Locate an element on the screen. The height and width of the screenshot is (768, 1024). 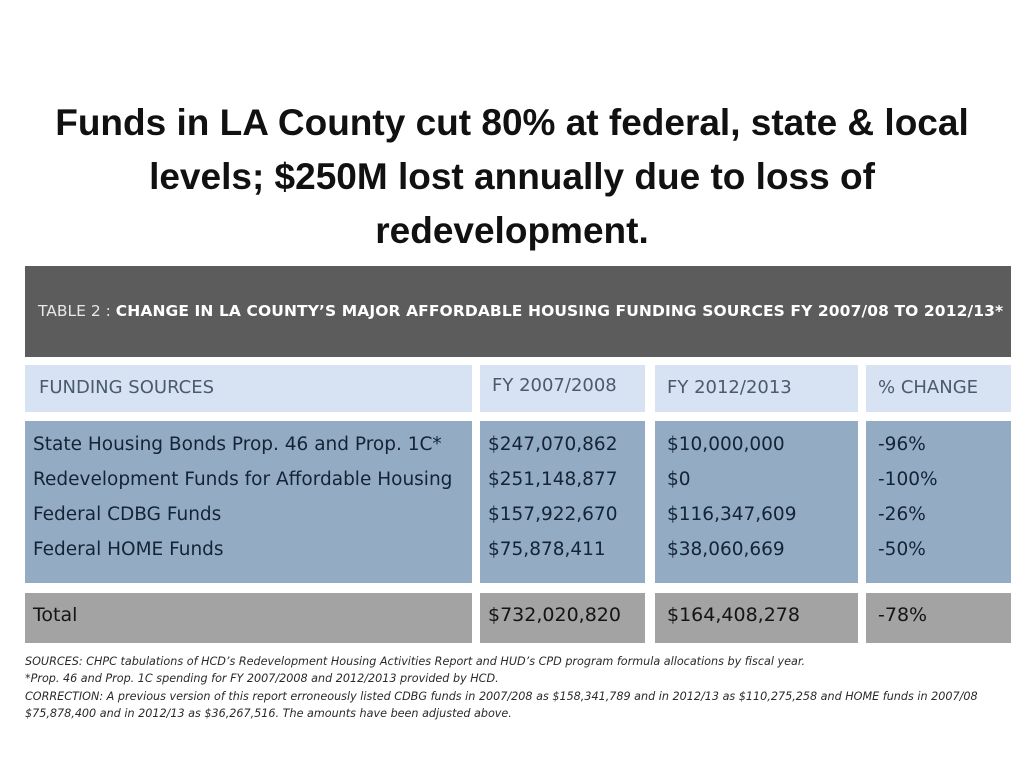
table-cell-fy1213: $116,347,609 is located at coordinates (732, 514).